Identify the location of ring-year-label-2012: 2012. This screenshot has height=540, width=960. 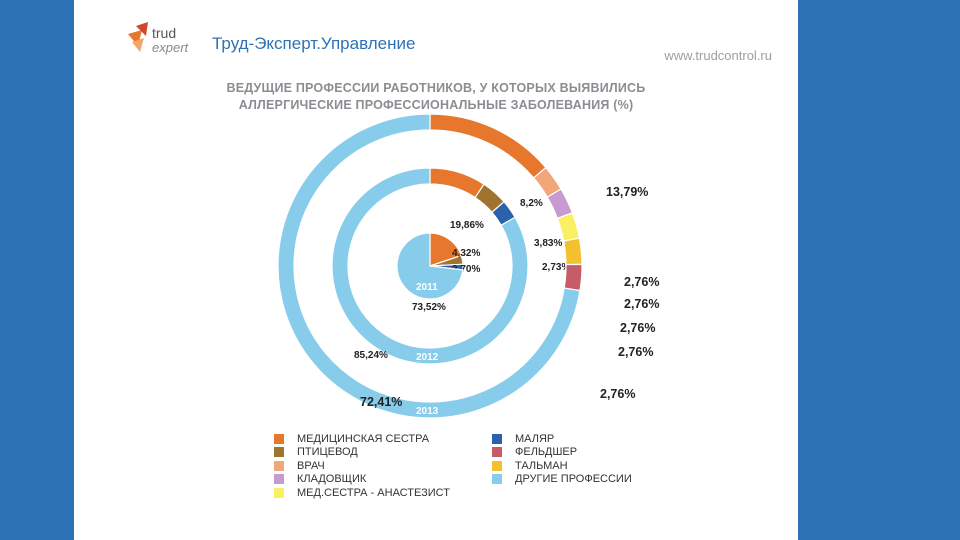
(427, 357).